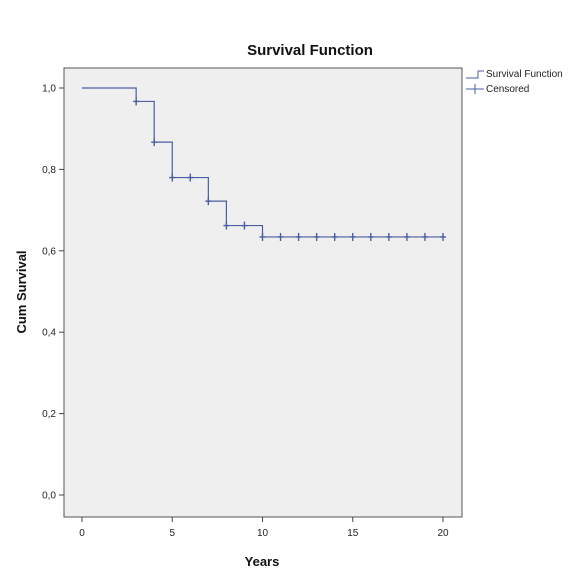 The width and height of the screenshot is (576, 580). I want to click on y-tick-label: 0,4, so click(49, 333).